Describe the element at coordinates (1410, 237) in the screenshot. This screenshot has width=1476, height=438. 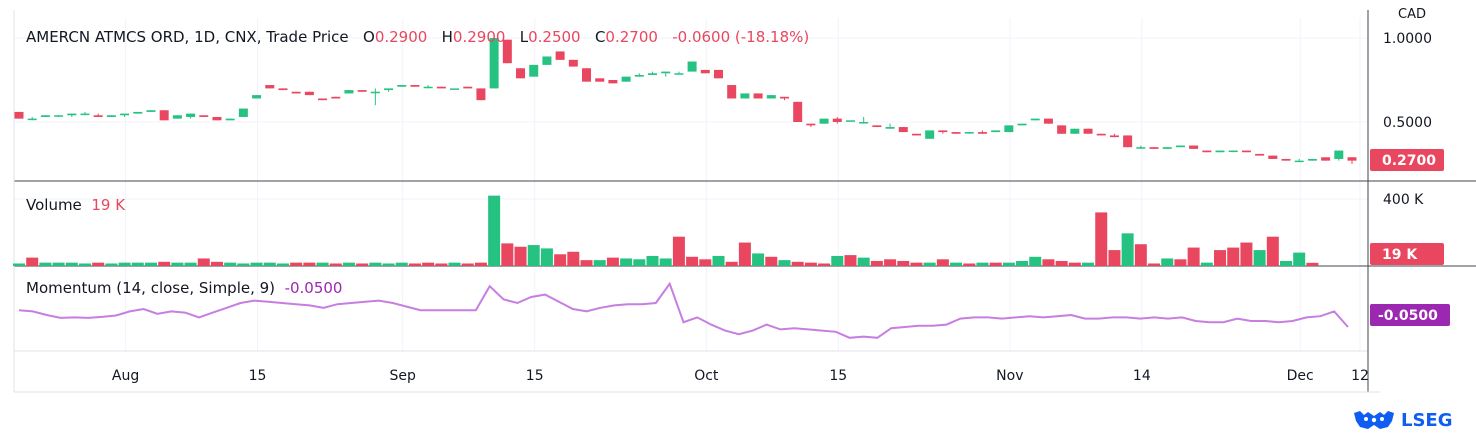
I see `last-value-badges: 0.2700 19 K -0.0500` at that location.